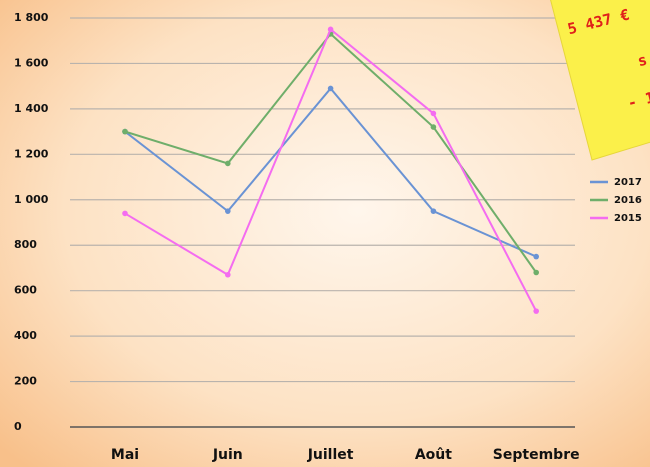  What do you see at coordinates (31, 62) in the screenshot?
I see `y-tick-label: 1 600` at bounding box center [31, 62].